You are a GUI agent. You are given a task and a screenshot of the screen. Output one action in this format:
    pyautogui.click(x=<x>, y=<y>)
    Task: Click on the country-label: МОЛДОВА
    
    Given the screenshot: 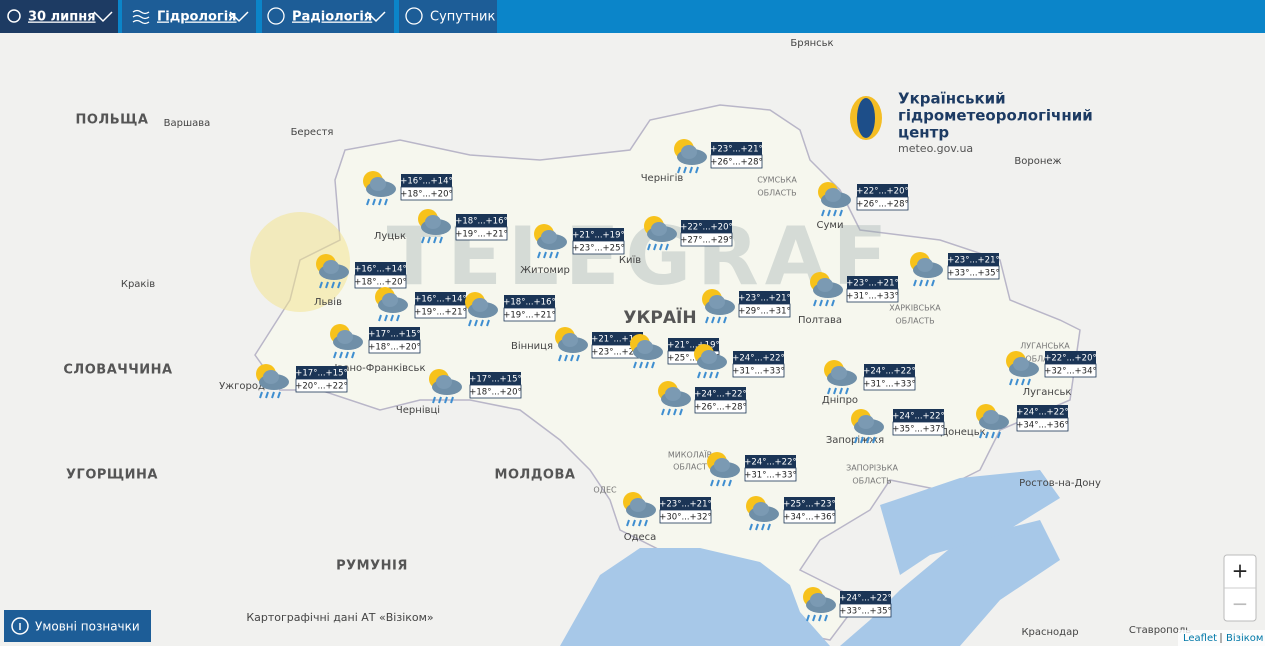 What is the action you would take?
    pyautogui.click(x=535, y=475)
    